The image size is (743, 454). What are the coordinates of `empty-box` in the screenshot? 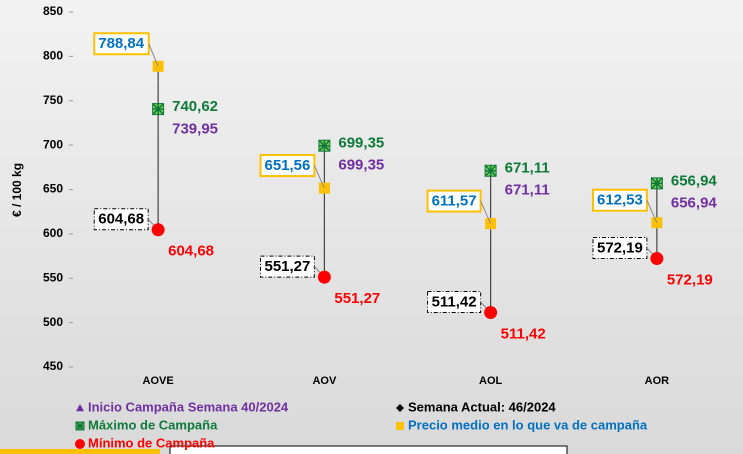 It's located at (368, 449).